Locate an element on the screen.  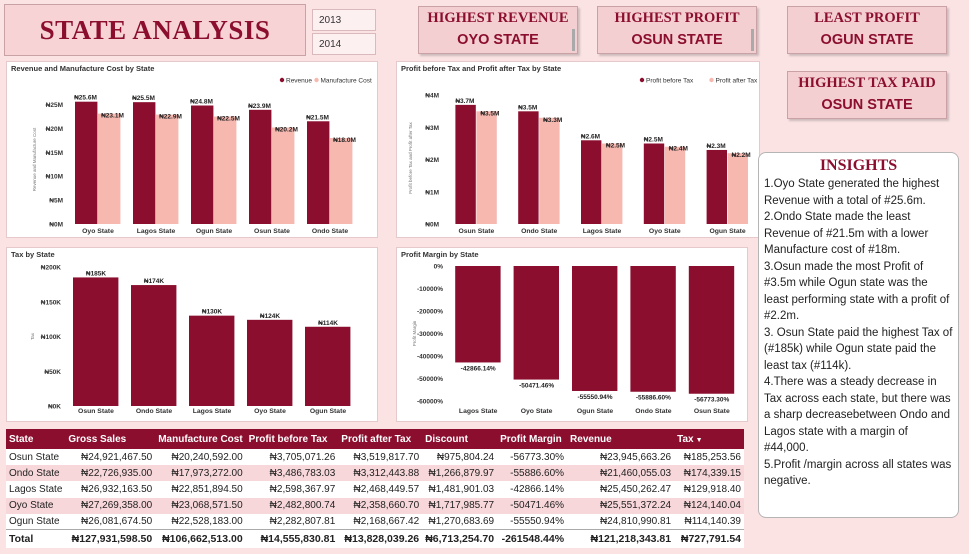
data-label: ₦2.6M is located at coordinates (590, 136).